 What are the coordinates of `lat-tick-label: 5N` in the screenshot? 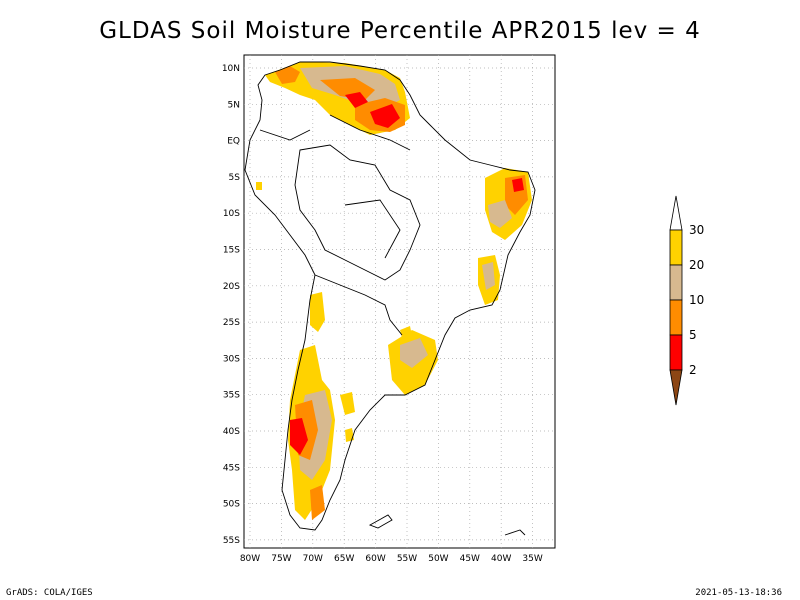 It's located at (234, 105).